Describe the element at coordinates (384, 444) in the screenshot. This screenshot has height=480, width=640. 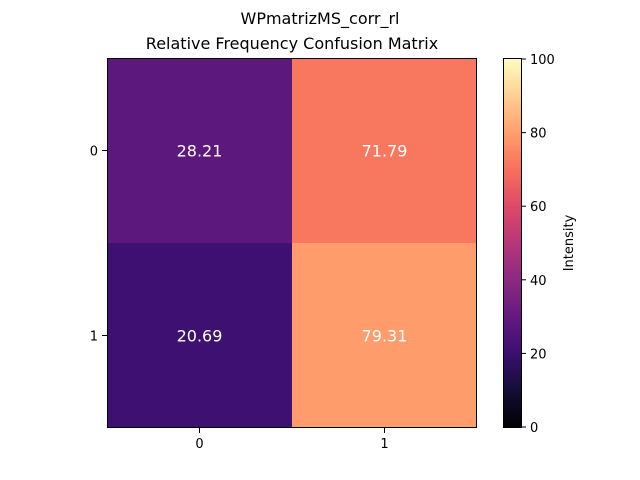
I see `x-tick-label: 1` at that location.